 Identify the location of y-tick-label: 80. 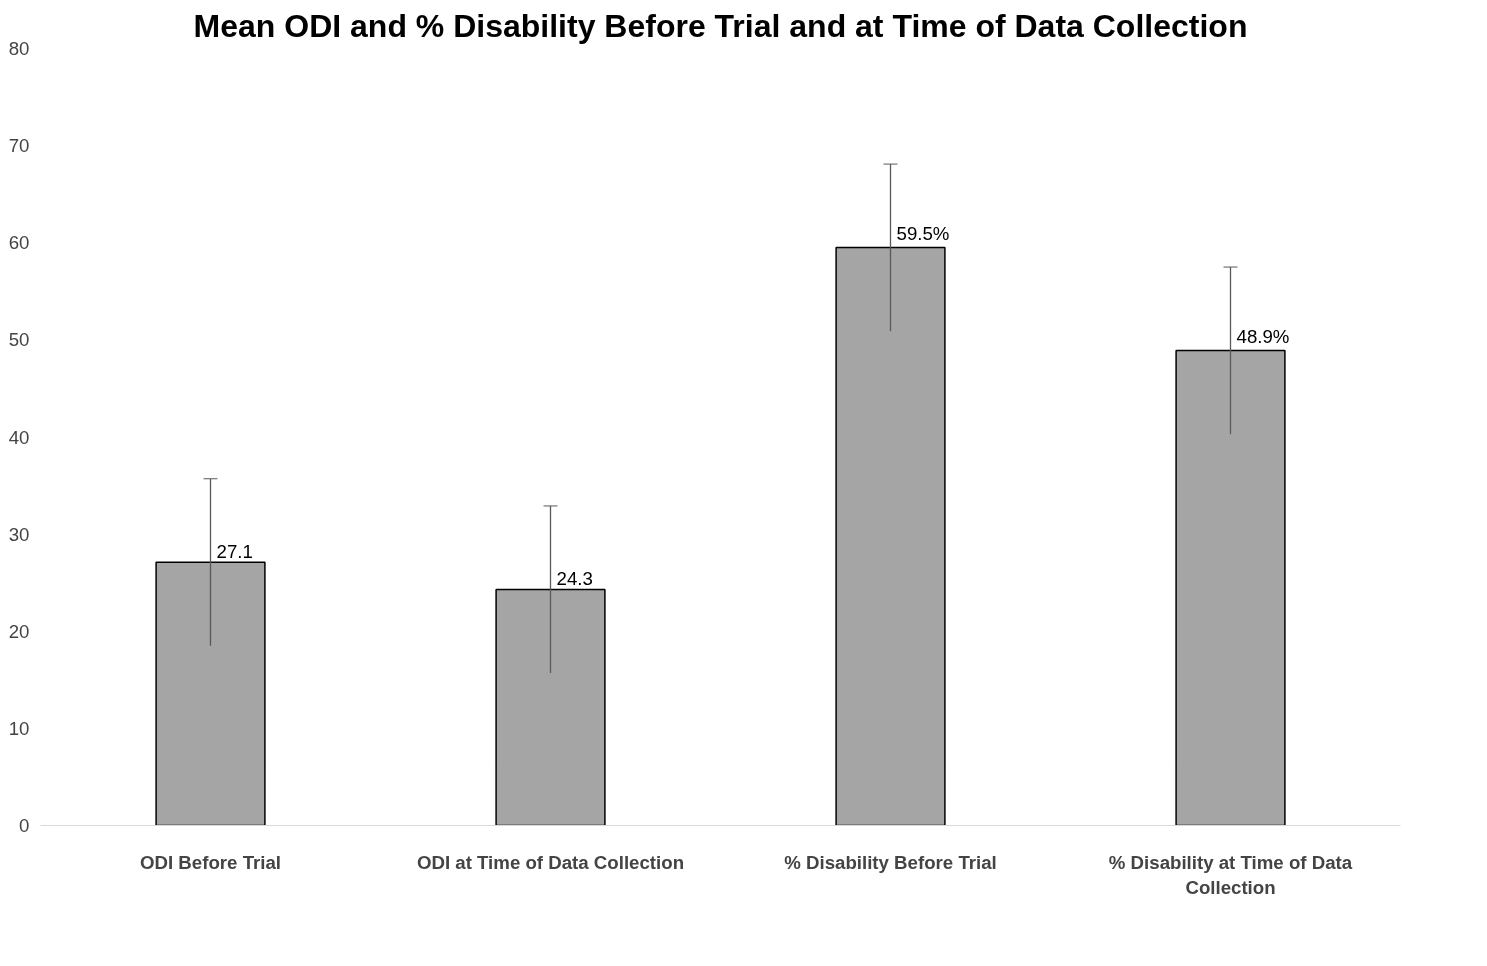
(19, 48).